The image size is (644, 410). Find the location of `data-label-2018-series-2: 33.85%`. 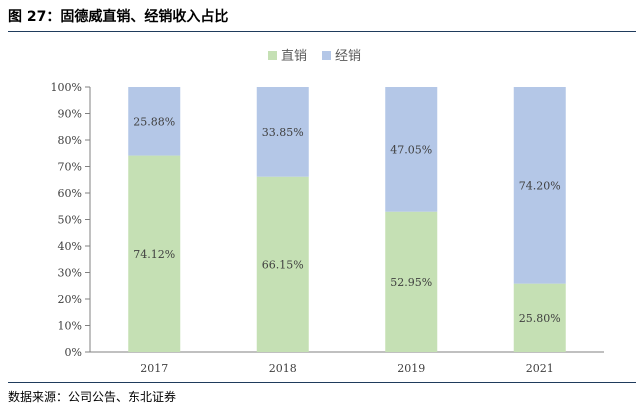

data-label-2018-series-2: 33.85% is located at coordinates (283, 132).